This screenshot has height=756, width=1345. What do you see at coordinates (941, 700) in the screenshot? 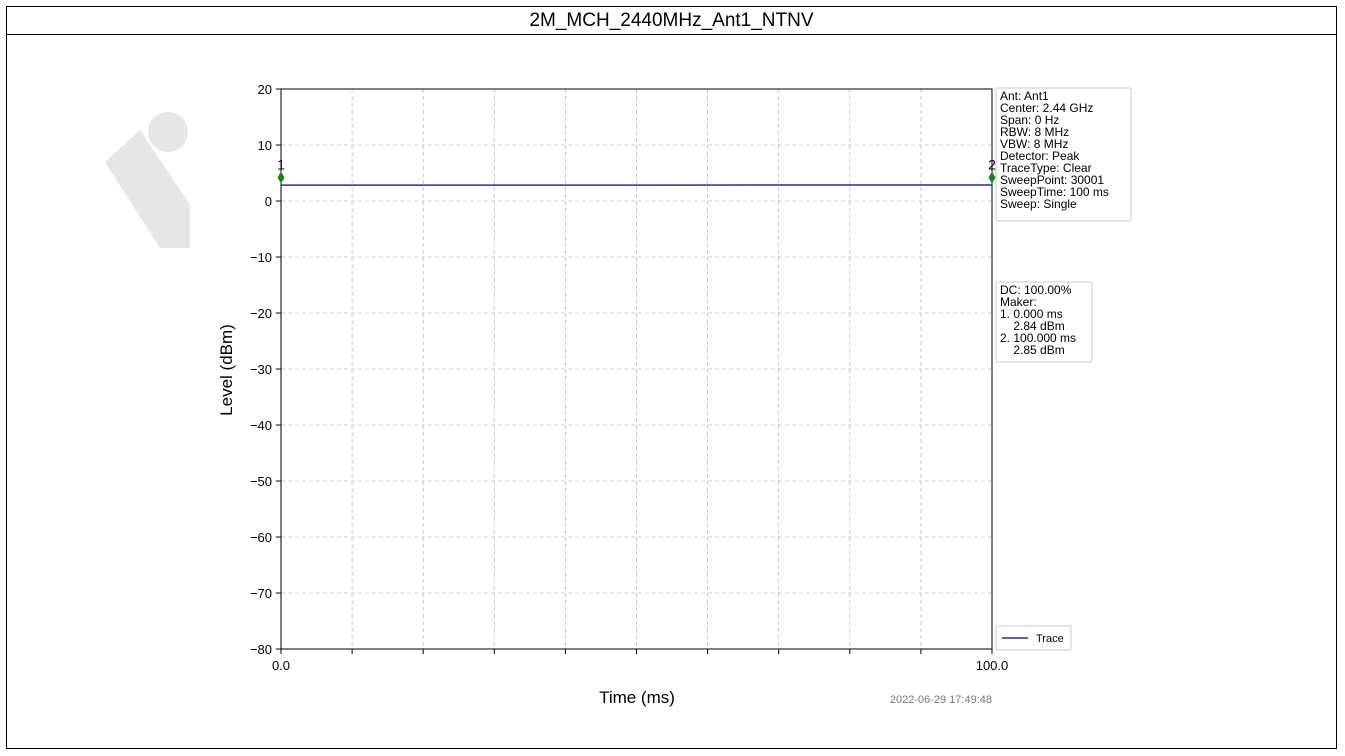
I see `timestamp: 2022-06-29 17:49:48` at bounding box center [941, 700].